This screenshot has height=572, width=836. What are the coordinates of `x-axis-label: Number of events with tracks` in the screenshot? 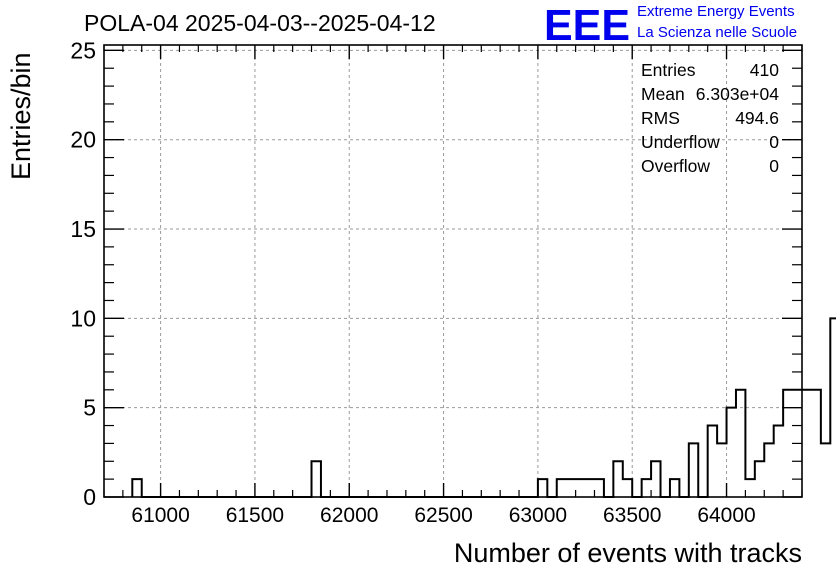 It's located at (627, 553).